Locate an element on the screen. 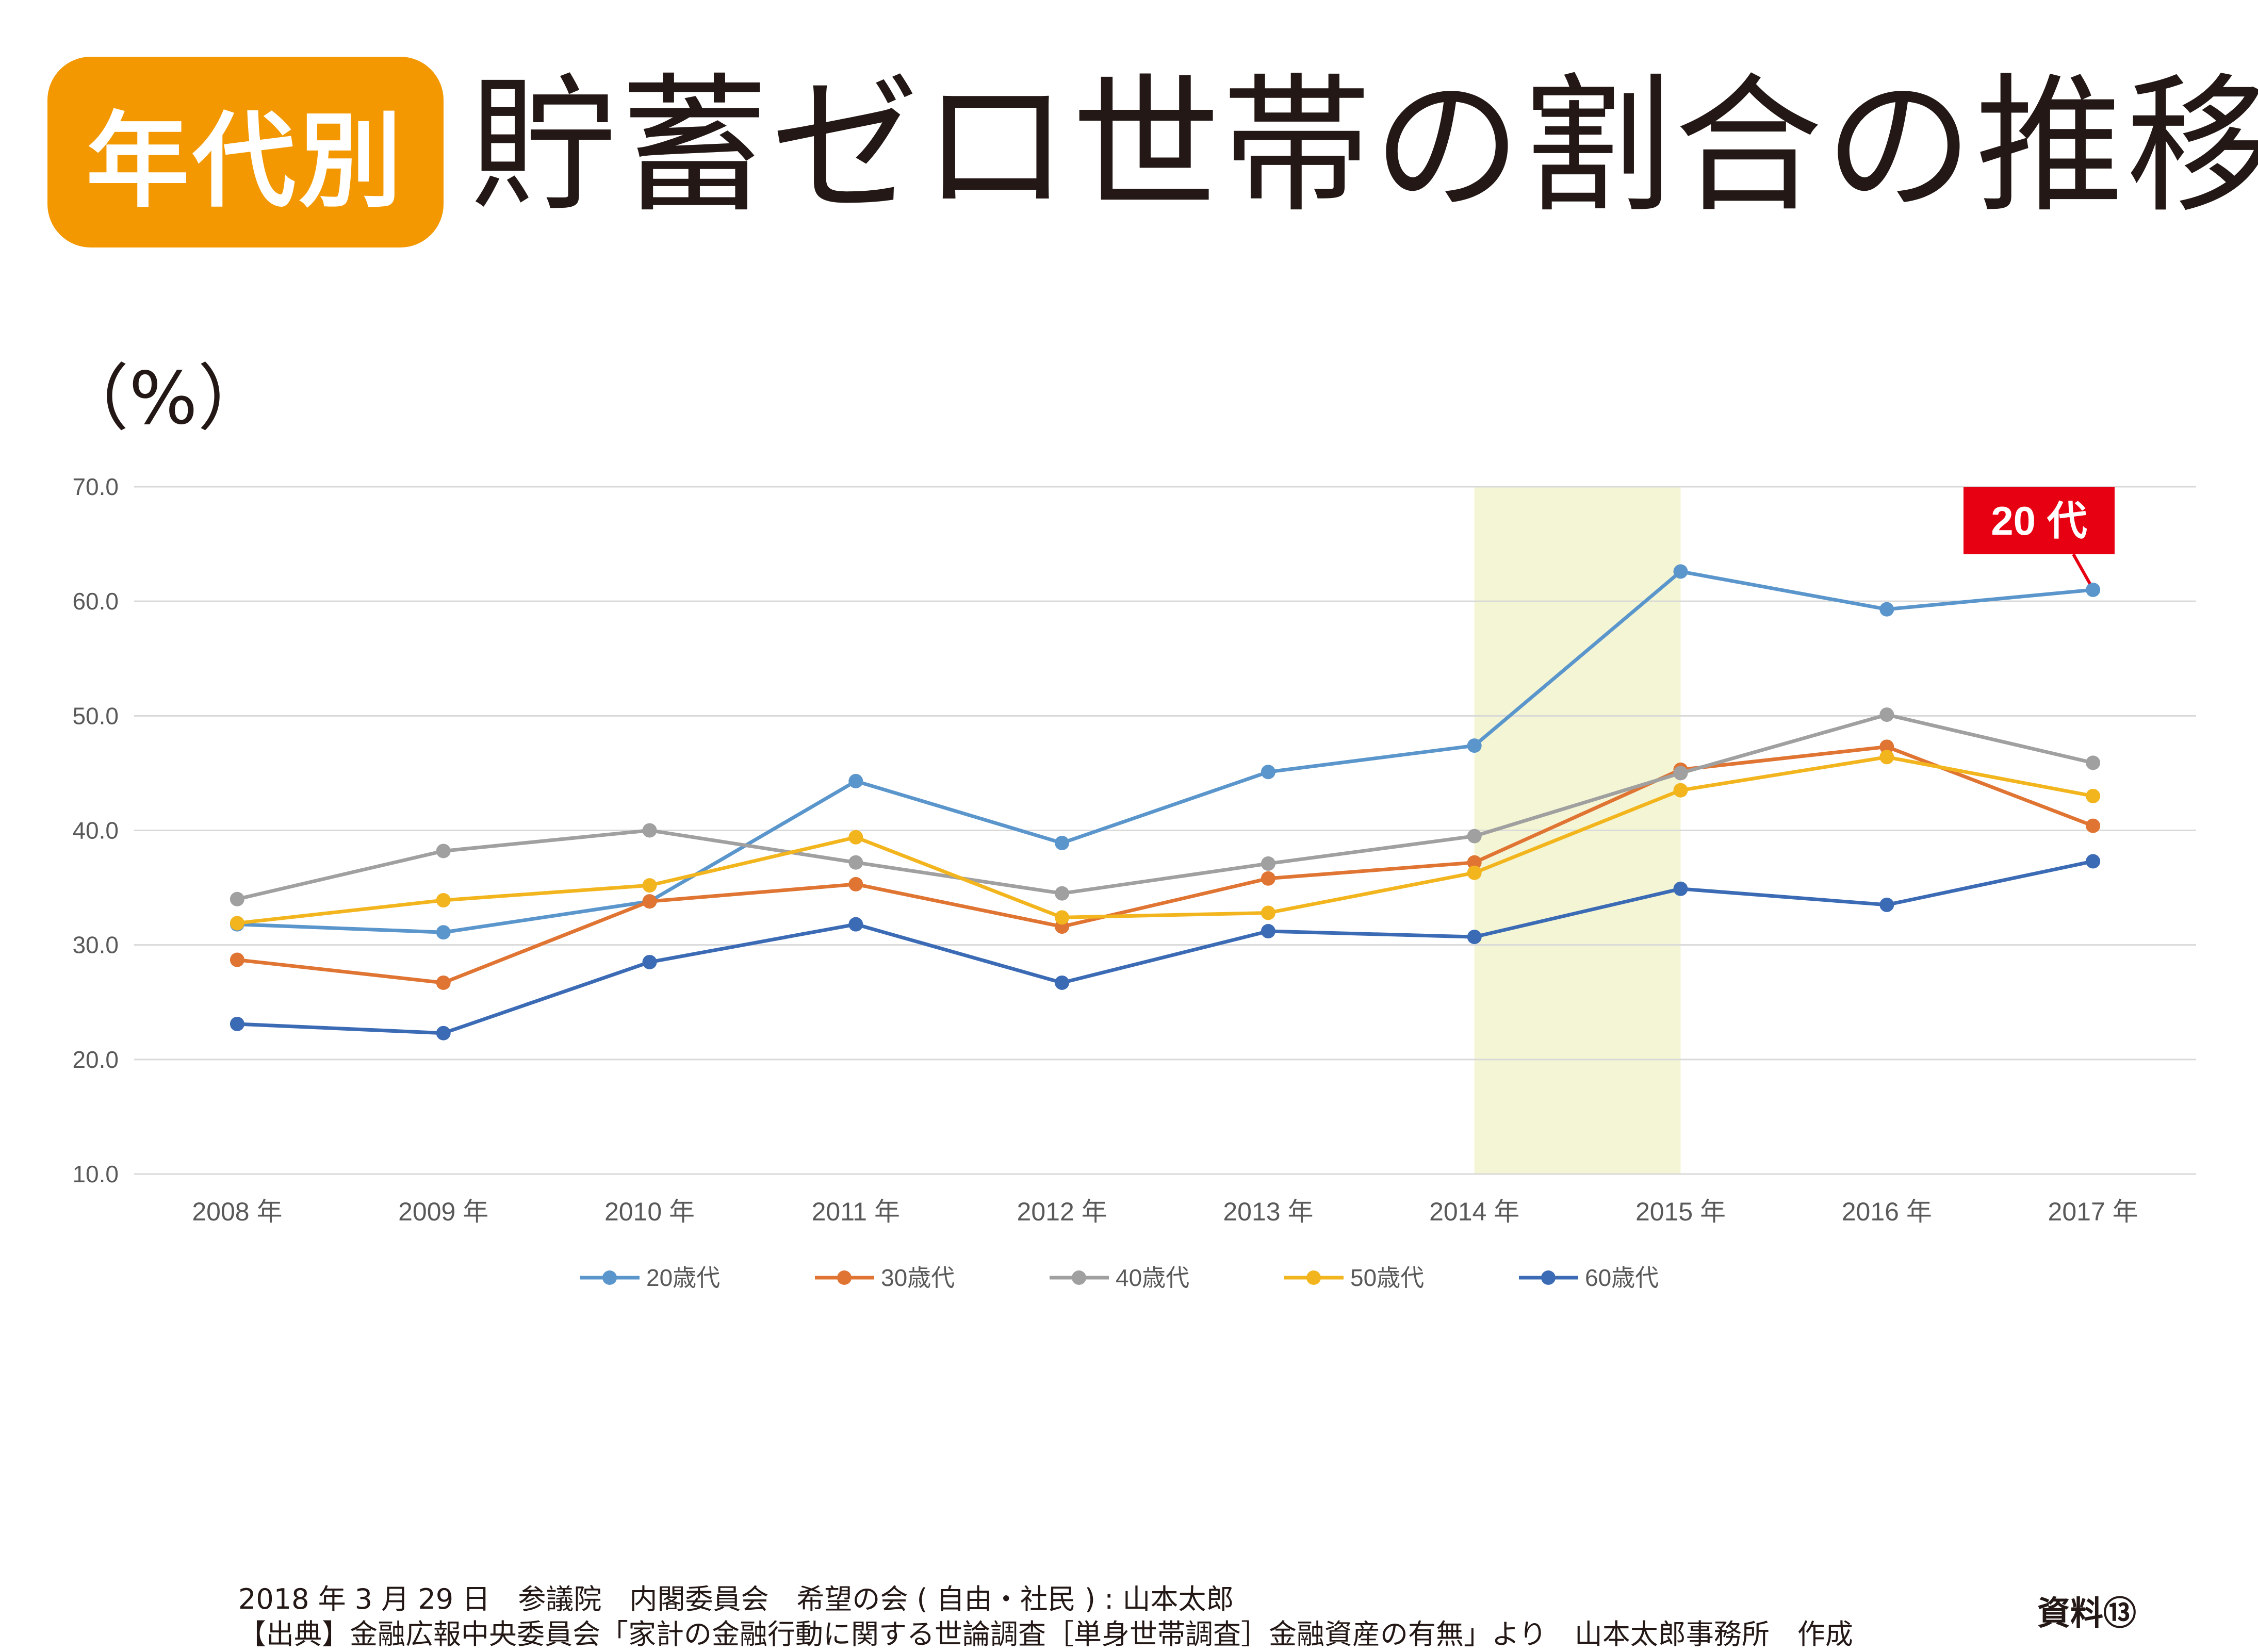 This screenshot has width=2258, height=1652. y-tick-label: 50.0 is located at coordinates (95, 715).